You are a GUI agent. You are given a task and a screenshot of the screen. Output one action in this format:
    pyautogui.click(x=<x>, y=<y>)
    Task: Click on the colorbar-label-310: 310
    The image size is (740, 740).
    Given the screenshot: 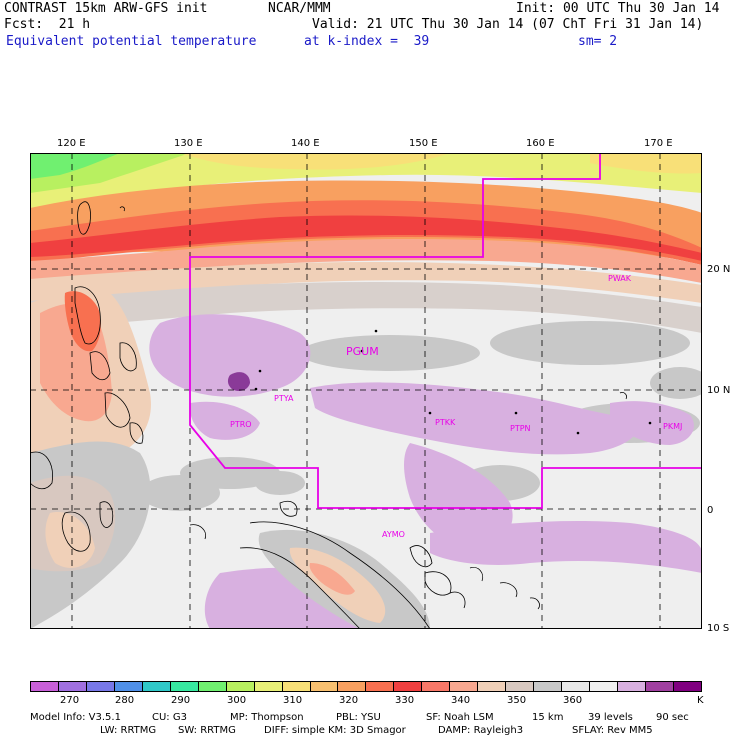 What is the action you would take?
    pyautogui.click(x=293, y=700)
    